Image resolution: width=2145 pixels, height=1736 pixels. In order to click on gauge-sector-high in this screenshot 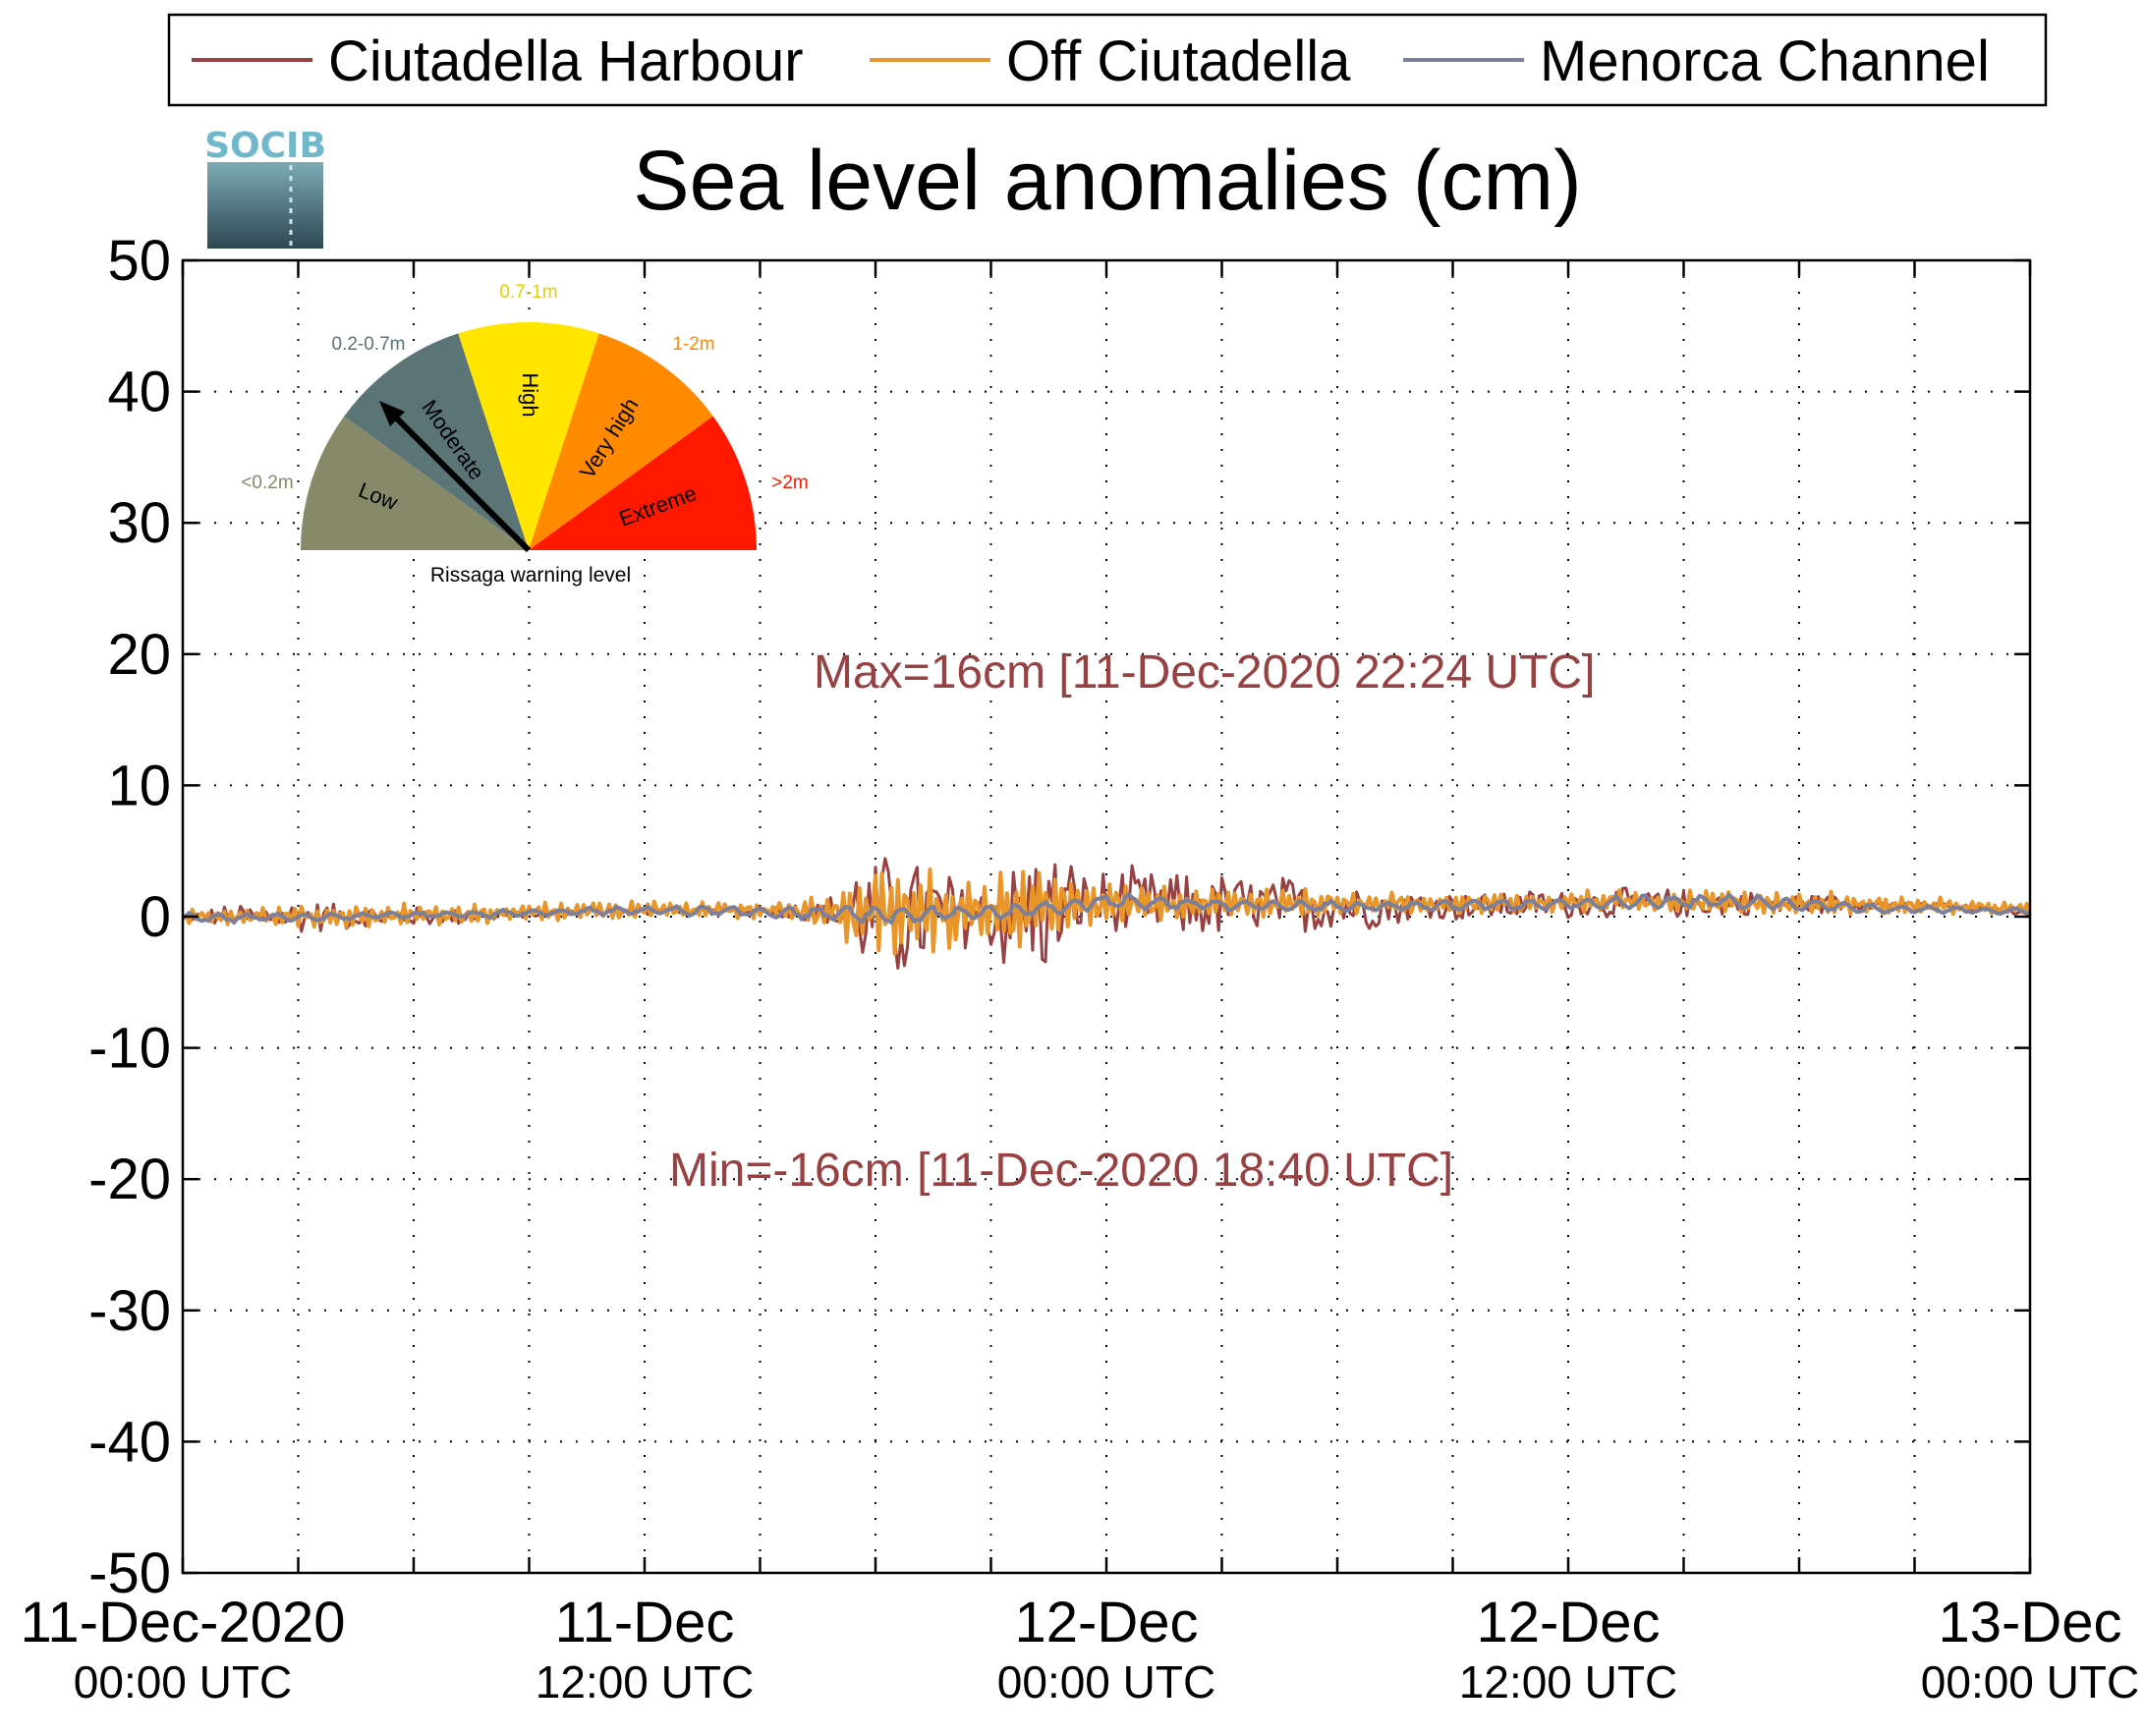, I will do `click(528, 436)`.